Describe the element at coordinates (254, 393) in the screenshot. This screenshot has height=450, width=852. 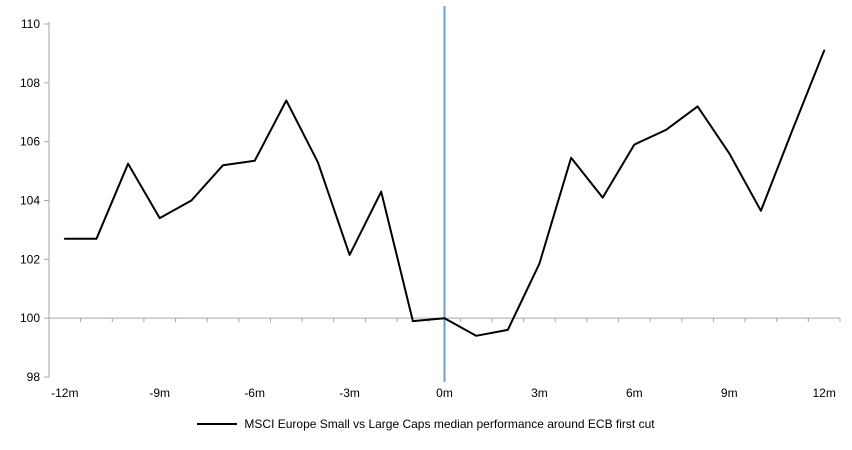
I see `x-tick-label: -6m` at that location.